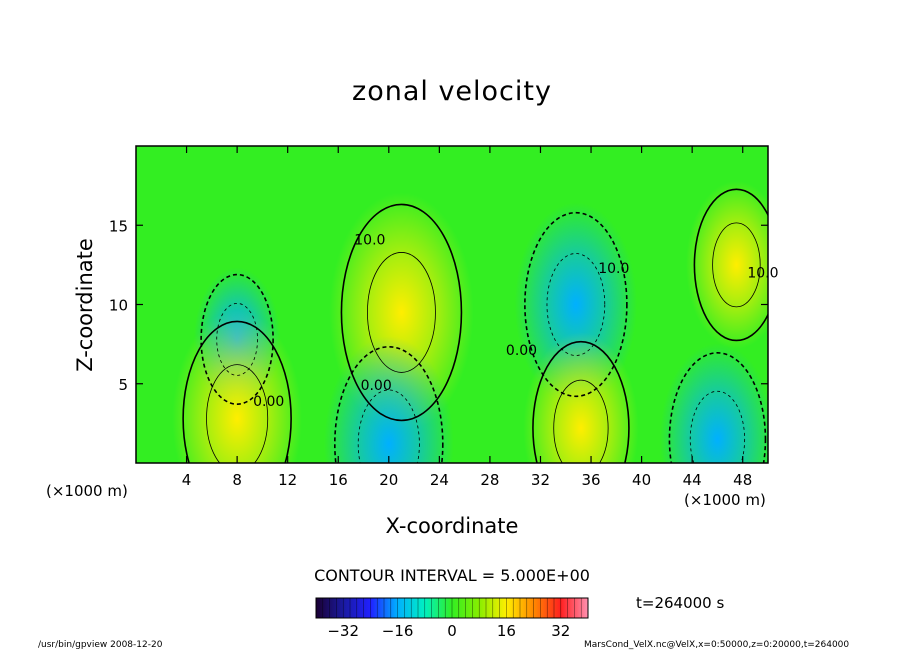 This screenshot has height=654, width=904. What do you see at coordinates (452, 631) in the screenshot?
I see `colorbar-tick-label-2: 0` at bounding box center [452, 631].